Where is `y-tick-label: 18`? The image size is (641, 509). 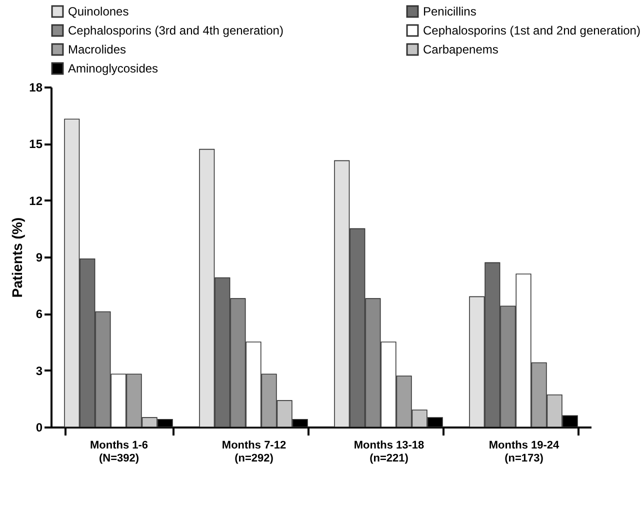
y-tick-label: 18 is located at coordinates (36, 87).